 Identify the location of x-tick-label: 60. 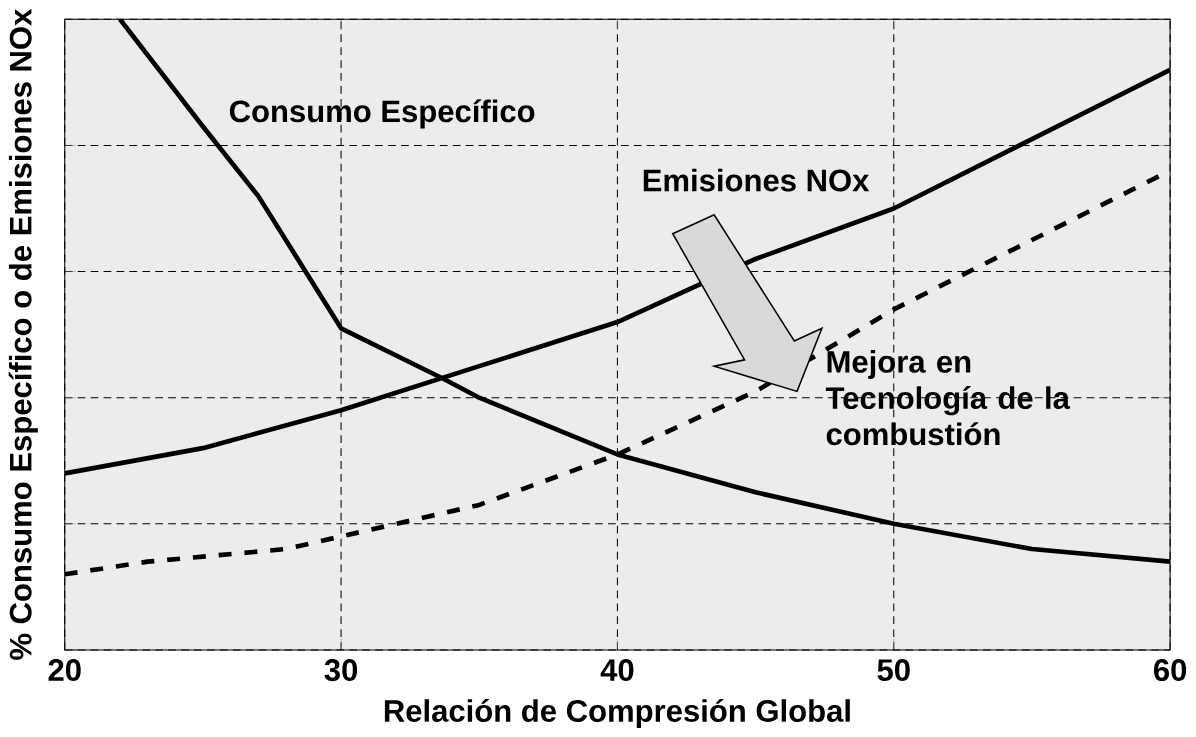
(1170, 670).